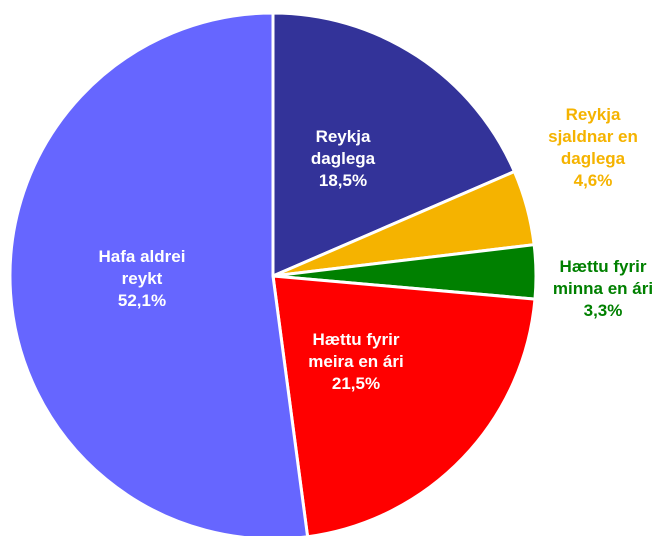  What do you see at coordinates (593, 136) in the screenshot?
I see `slice-category-label: sjaldnar en` at bounding box center [593, 136].